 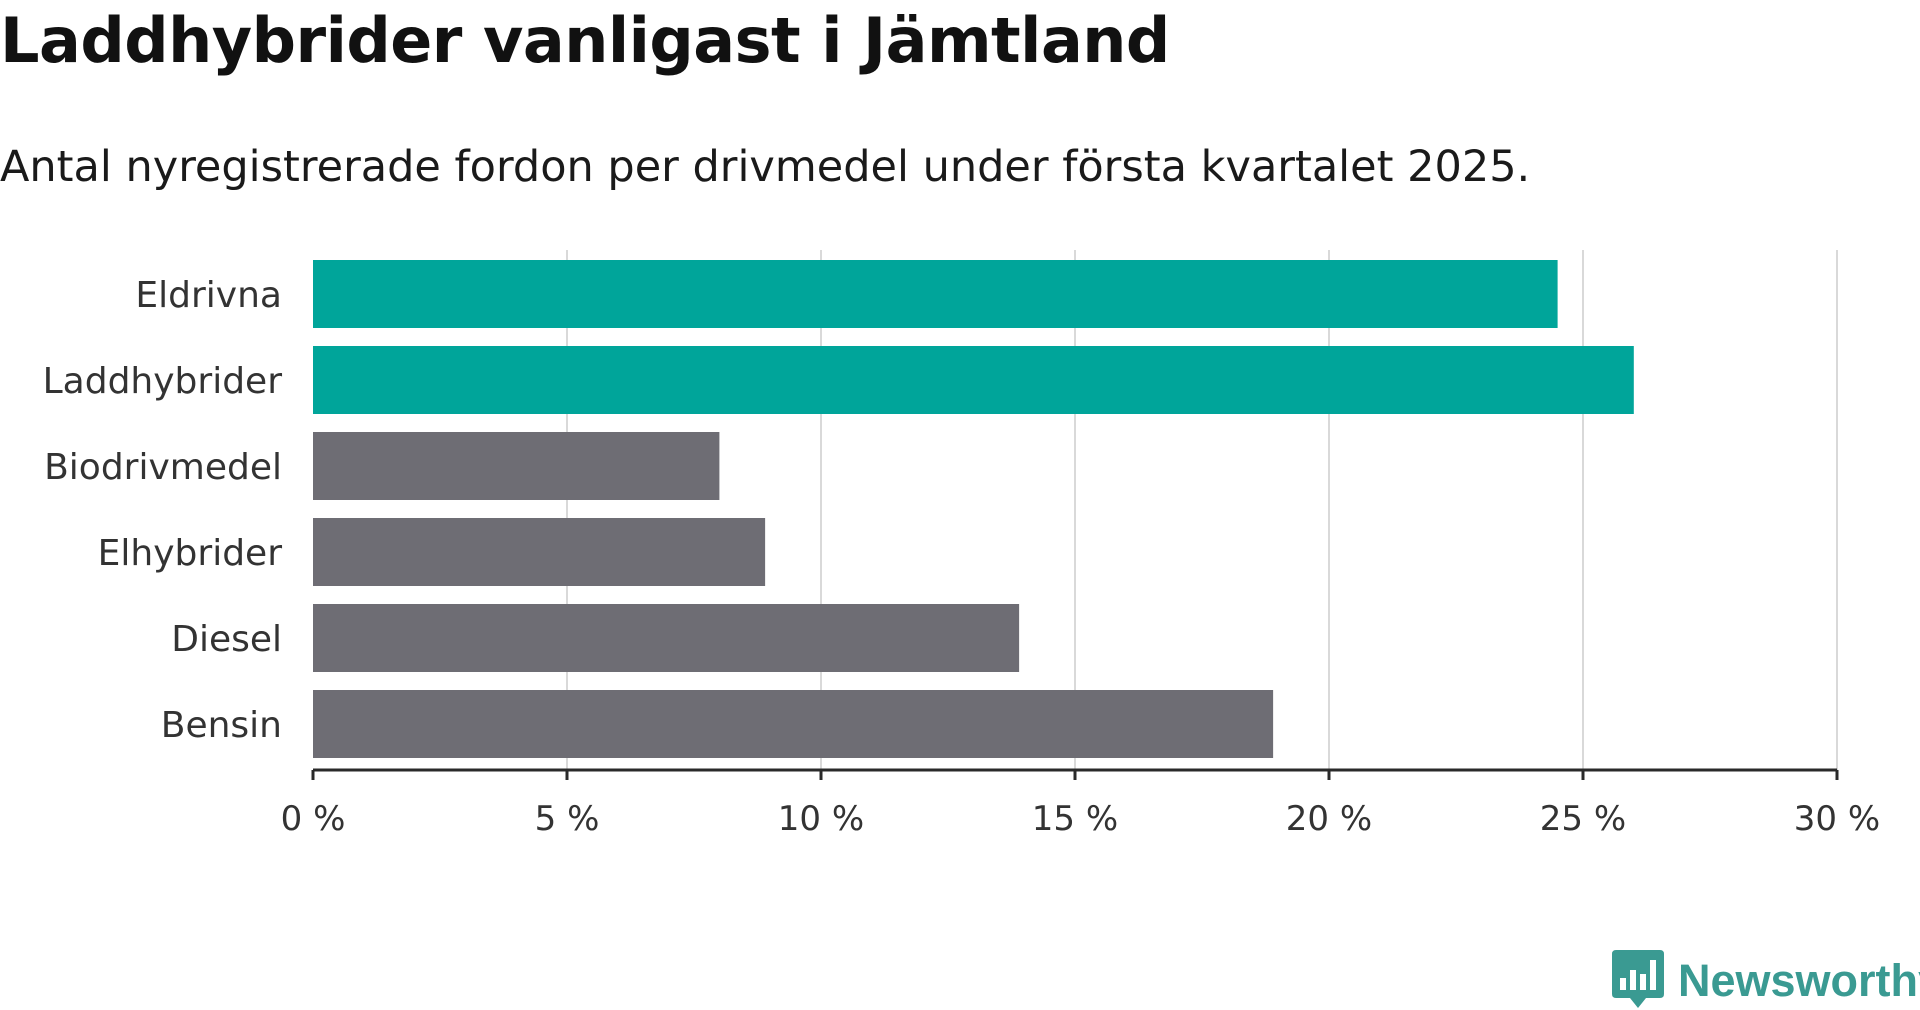 What do you see at coordinates (821, 819) in the screenshot?
I see `x-tick-label: 10 %` at bounding box center [821, 819].